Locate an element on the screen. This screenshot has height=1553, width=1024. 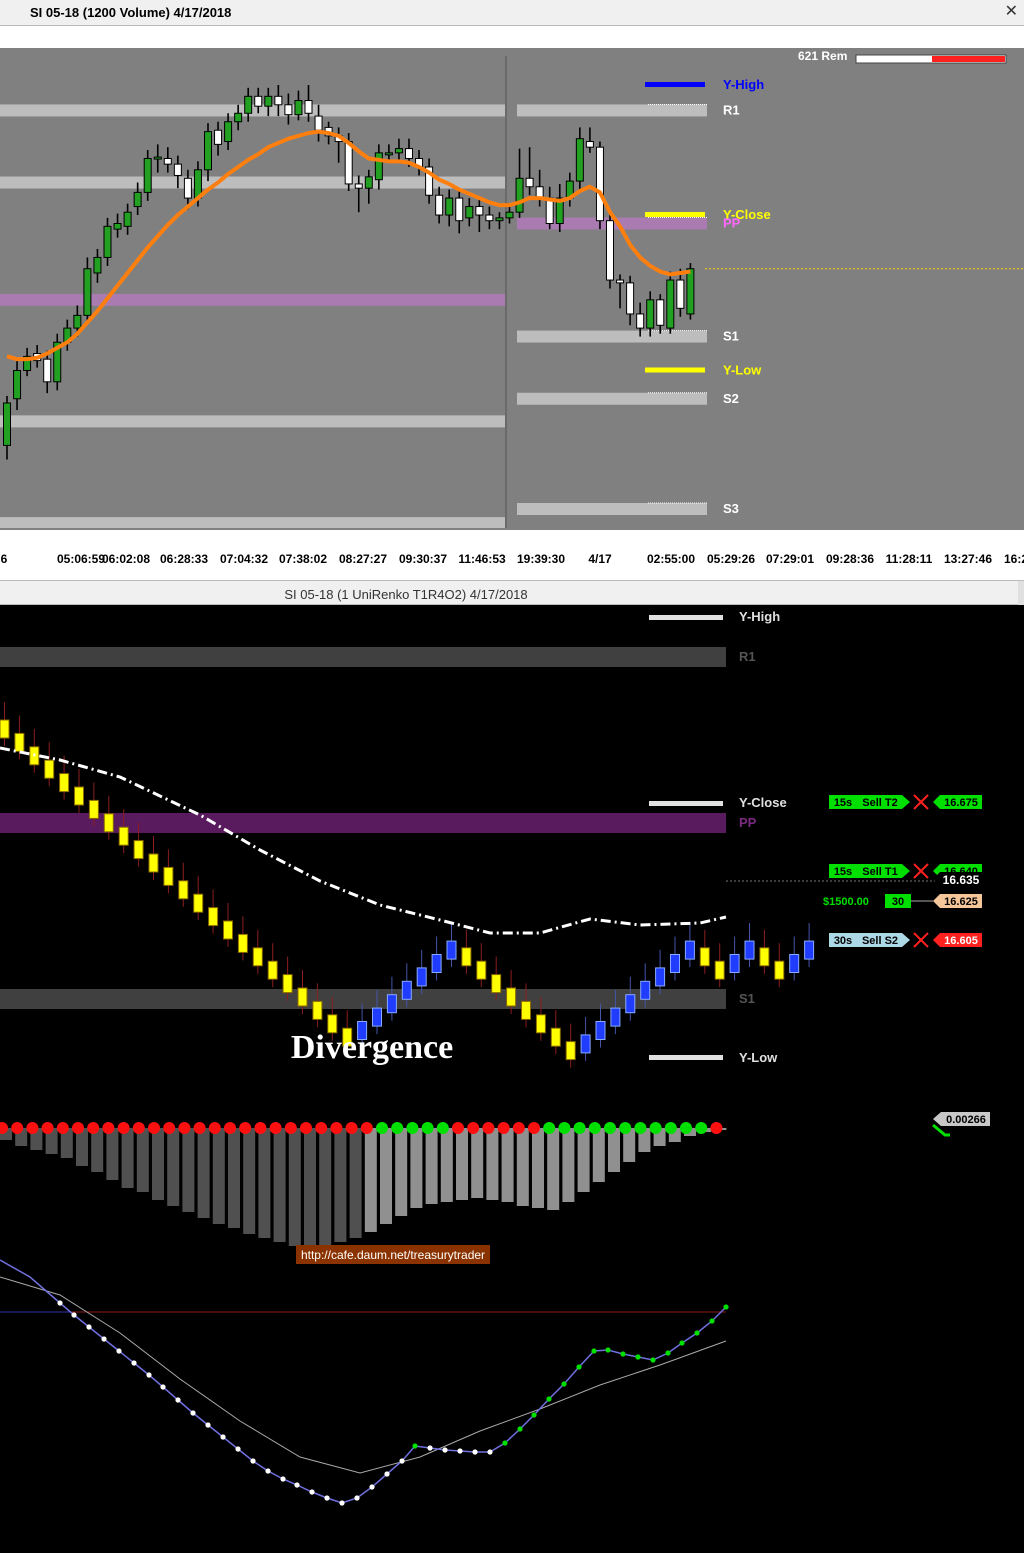
level-label: Y-High is located at coordinates (743, 84).